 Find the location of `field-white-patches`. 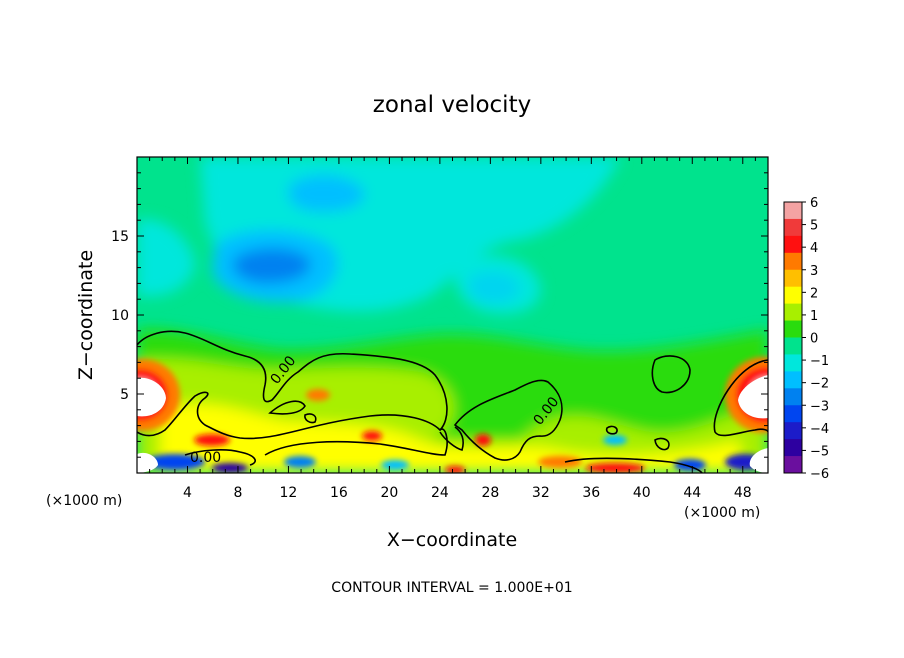

field-white-patches is located at coordinates (452, 424).